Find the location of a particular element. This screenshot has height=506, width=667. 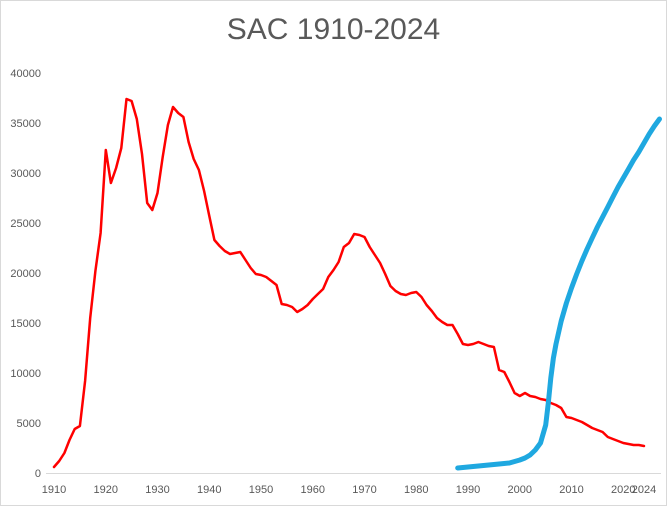

y-tick-label: 15000 is located at coordinates (25, 324).